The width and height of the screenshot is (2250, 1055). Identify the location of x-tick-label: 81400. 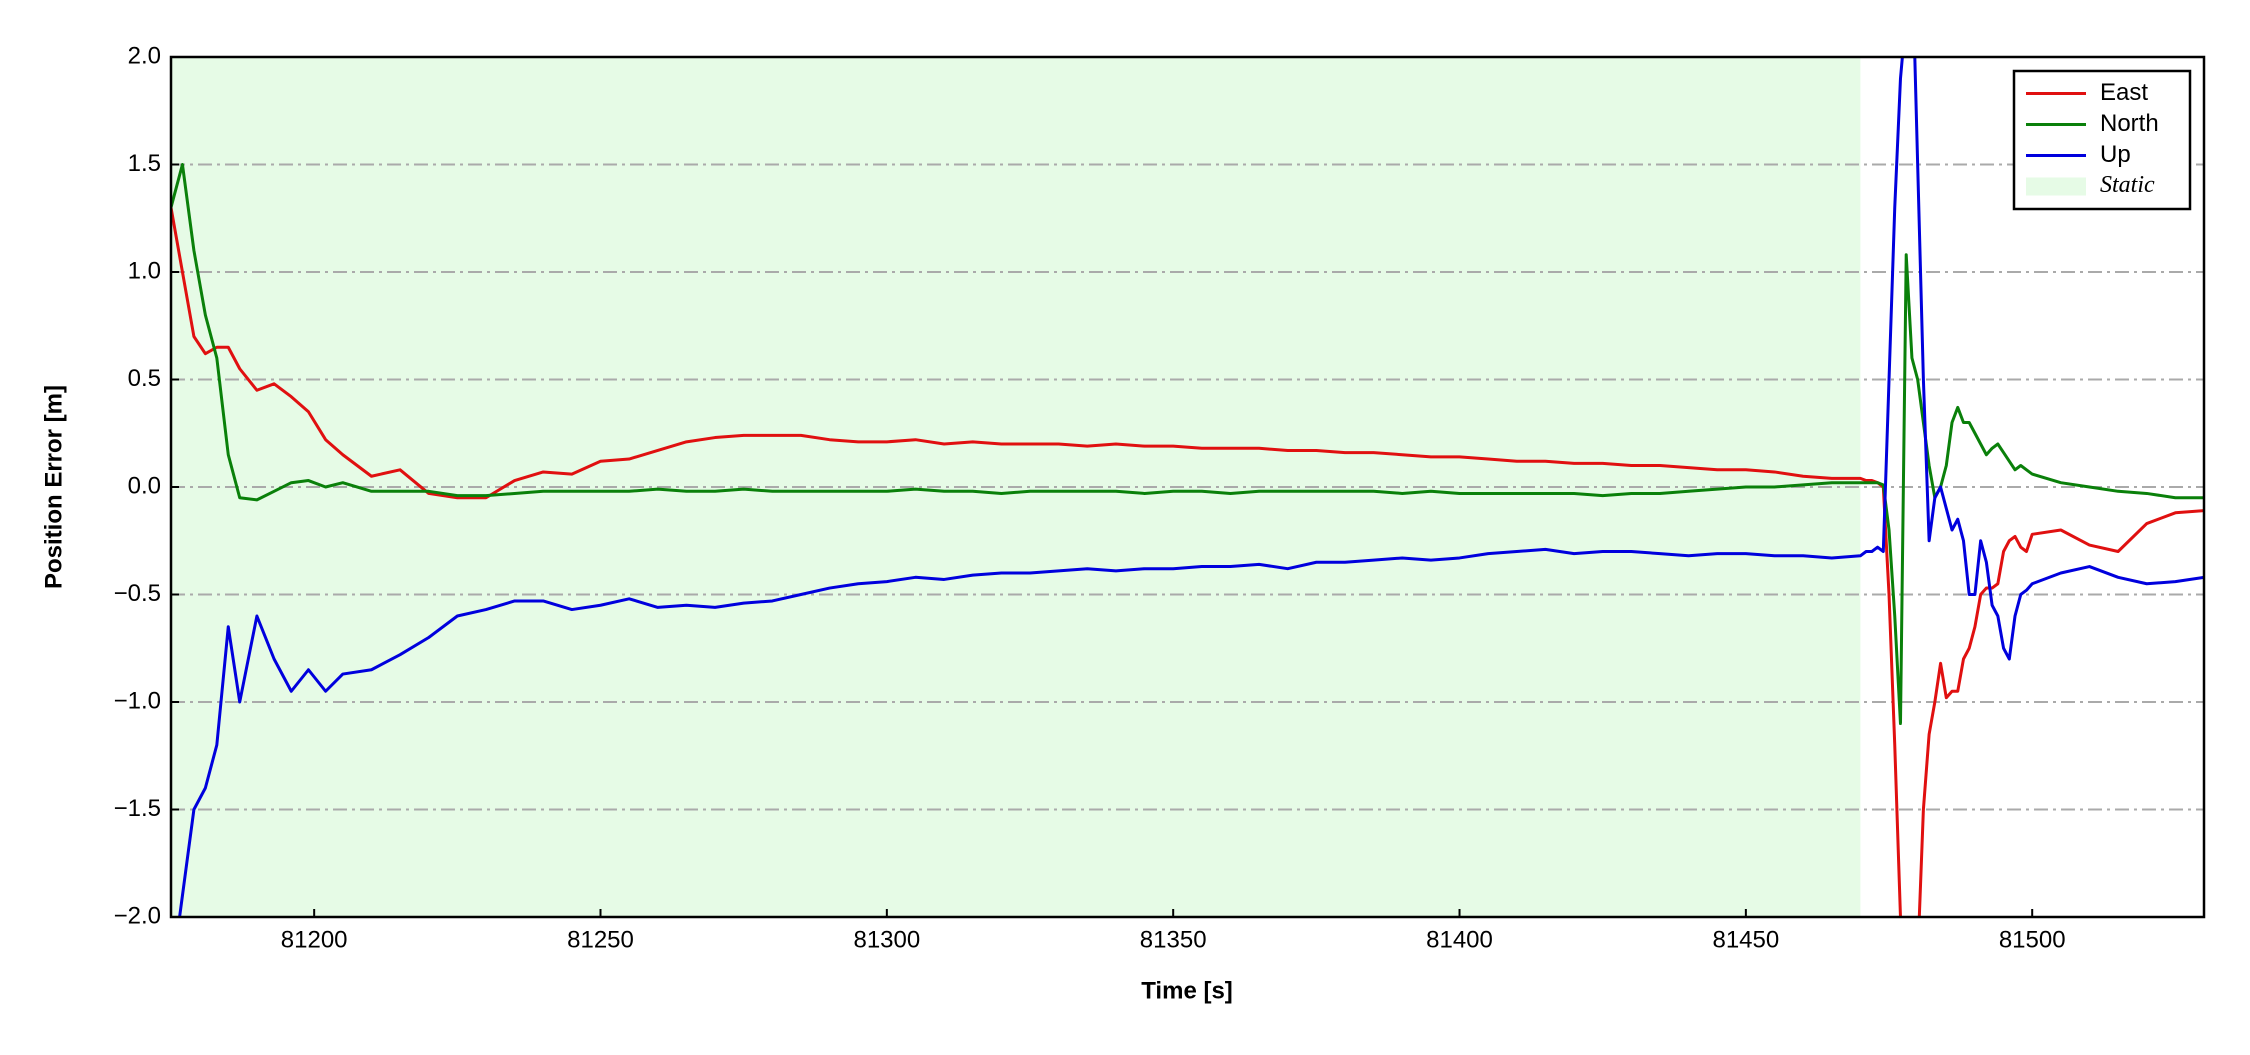
(1459, 939).